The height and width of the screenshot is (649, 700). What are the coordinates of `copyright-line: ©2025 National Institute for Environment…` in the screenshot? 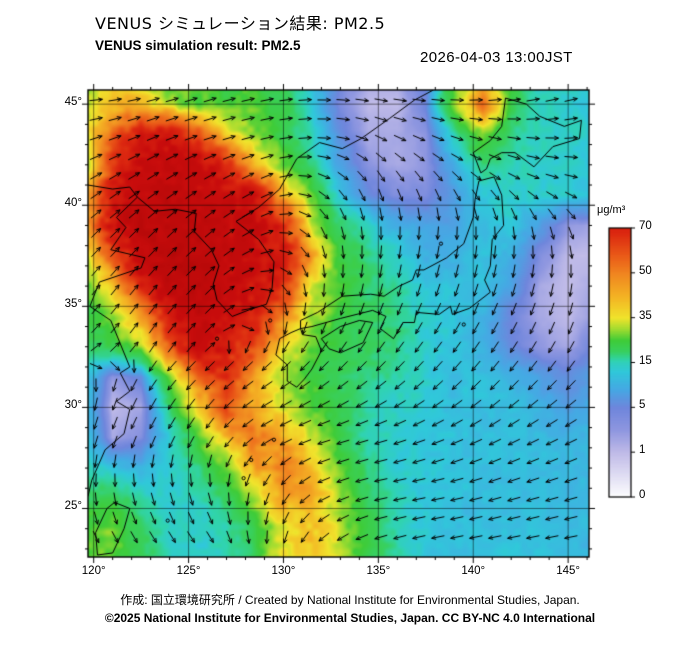 It's located at (350, 618).